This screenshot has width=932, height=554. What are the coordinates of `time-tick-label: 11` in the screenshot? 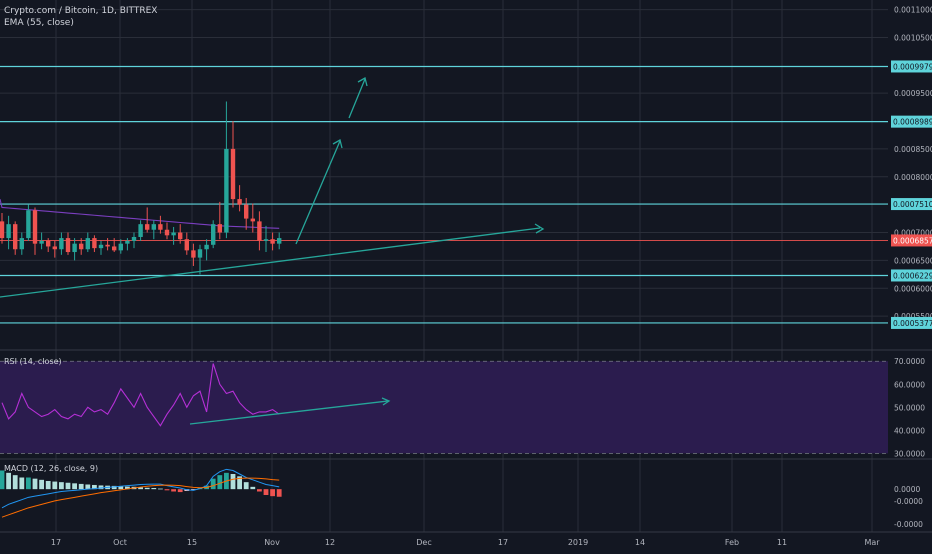 It's located at (782, 542).